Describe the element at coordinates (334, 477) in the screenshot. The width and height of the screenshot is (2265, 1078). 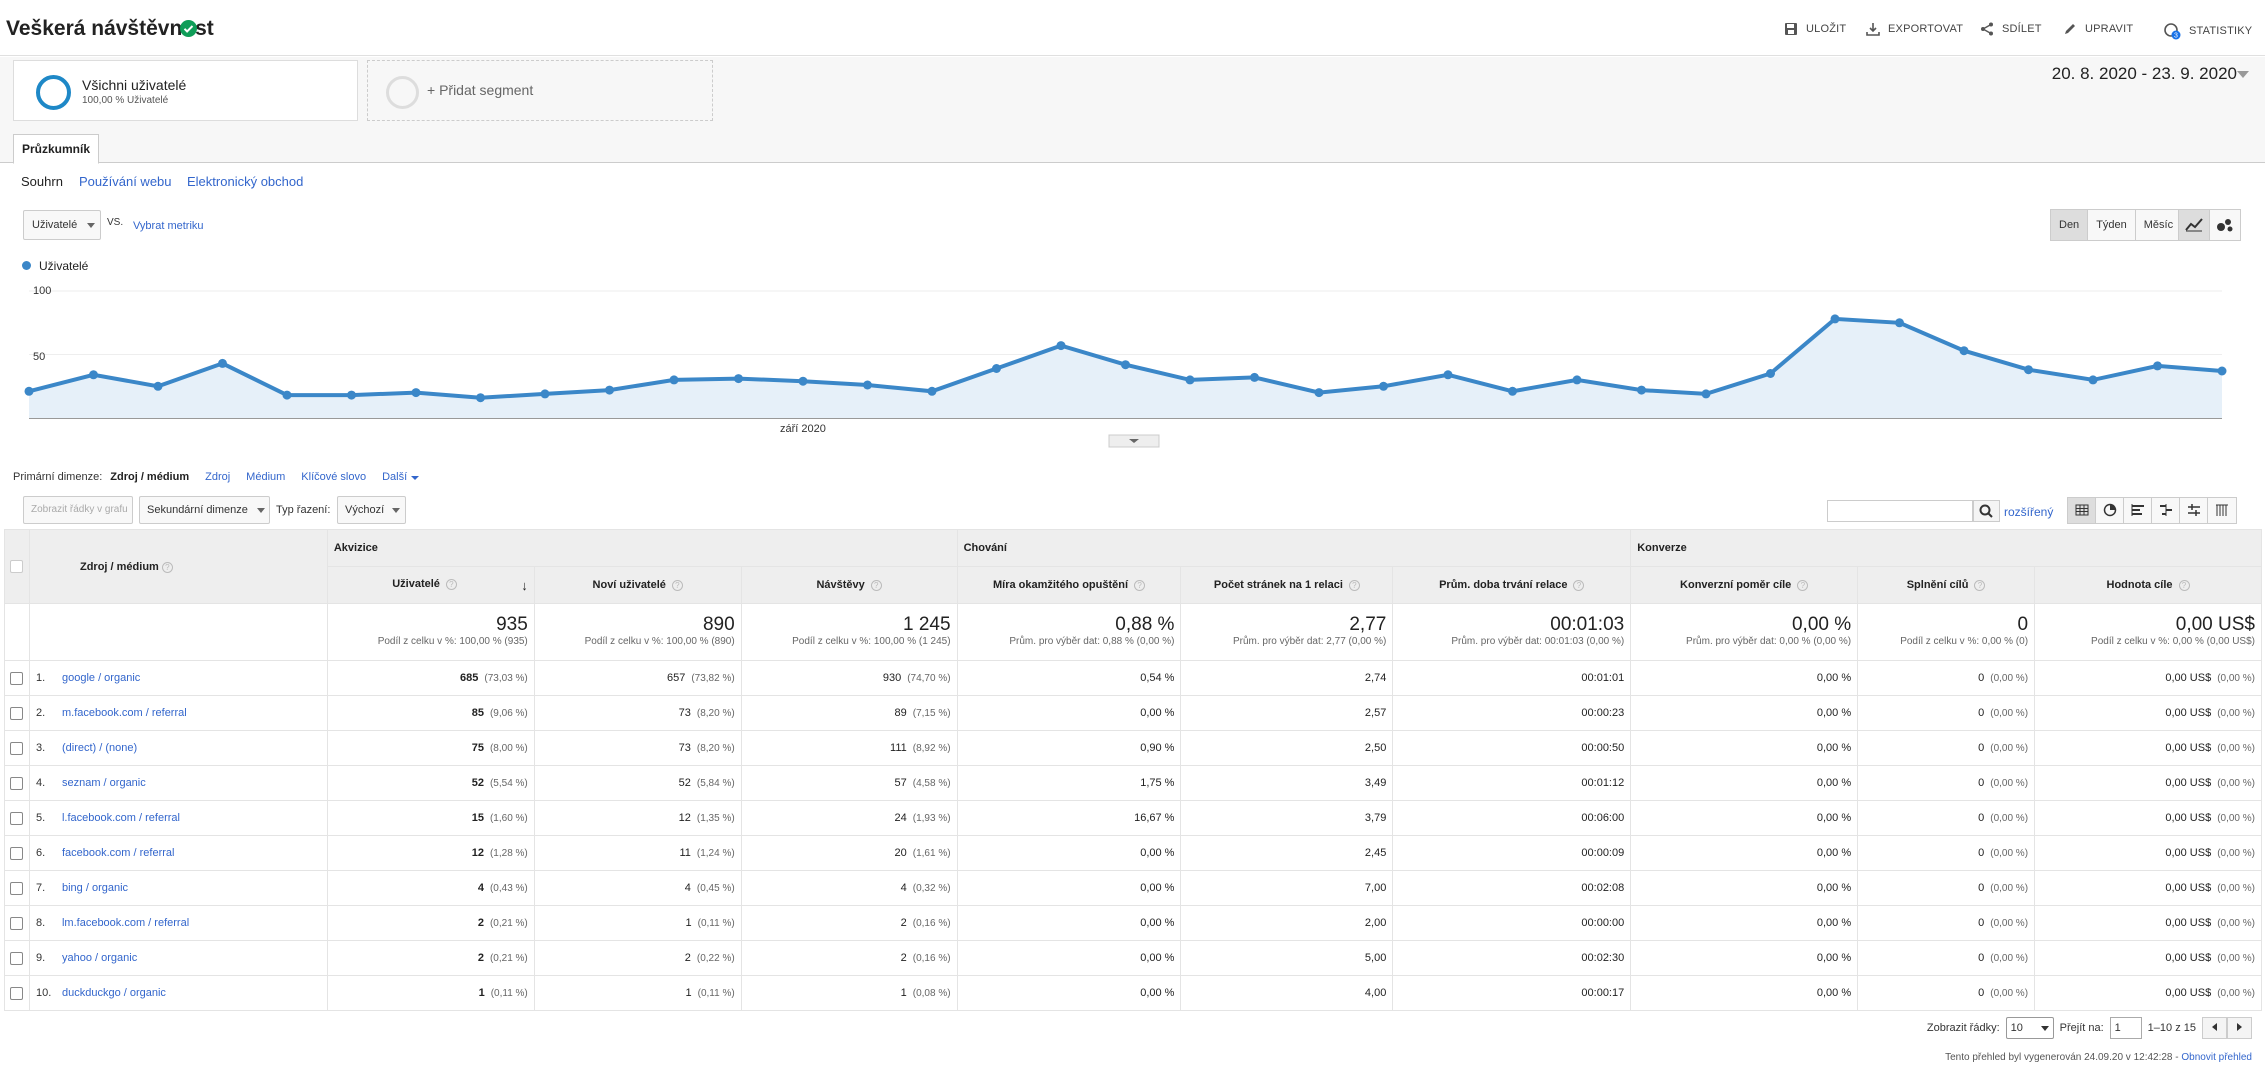
I see `dimension-keyword: Klíčové slovo` at that location.